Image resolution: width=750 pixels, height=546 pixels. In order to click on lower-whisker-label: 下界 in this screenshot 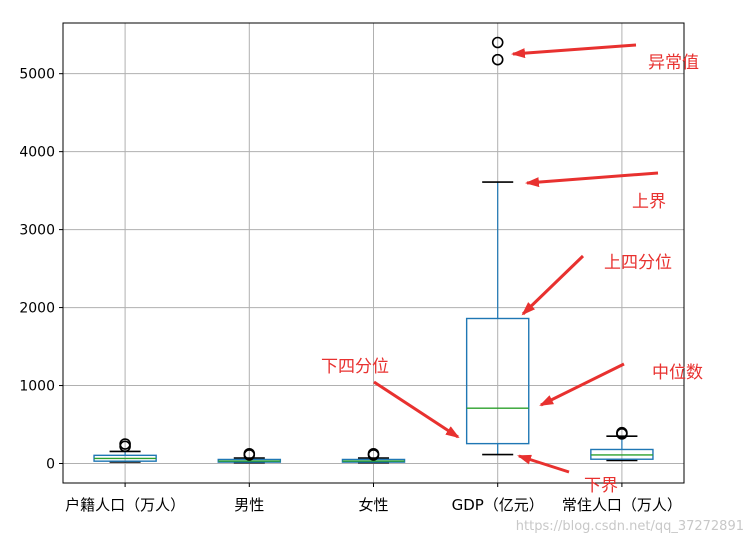, I will do `click(601, 486)`.